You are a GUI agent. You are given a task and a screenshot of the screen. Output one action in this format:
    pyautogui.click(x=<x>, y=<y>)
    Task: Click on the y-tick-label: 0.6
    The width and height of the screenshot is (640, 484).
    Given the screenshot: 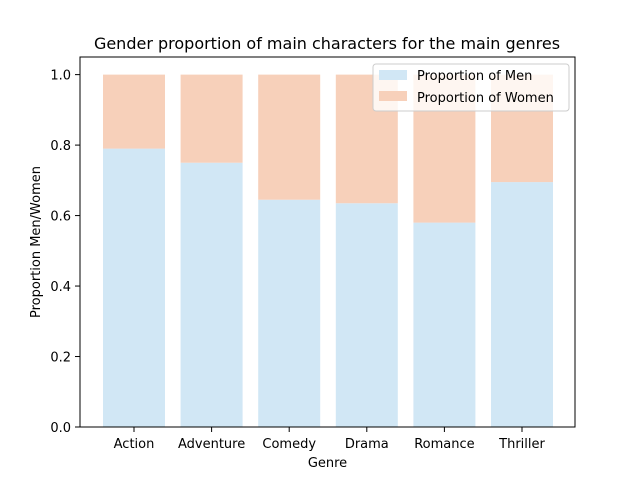 What is the action you would take?
    pyautogui.click(x=60, y=217)
    